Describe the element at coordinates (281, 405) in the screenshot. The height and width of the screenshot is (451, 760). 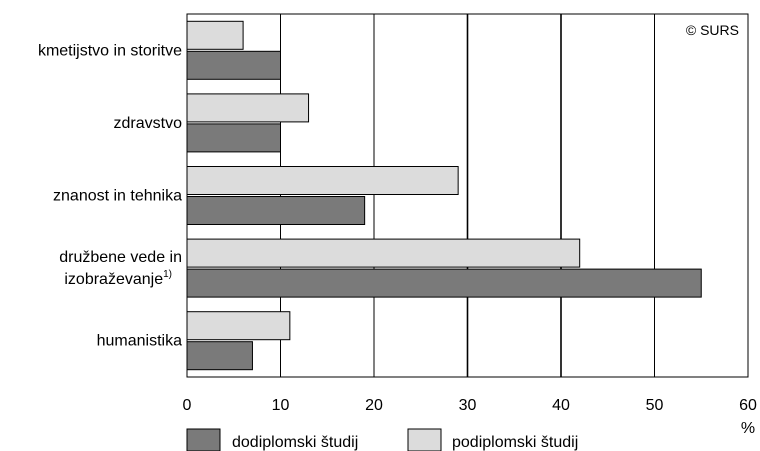
I see `x-tick-label: 10` at that location.